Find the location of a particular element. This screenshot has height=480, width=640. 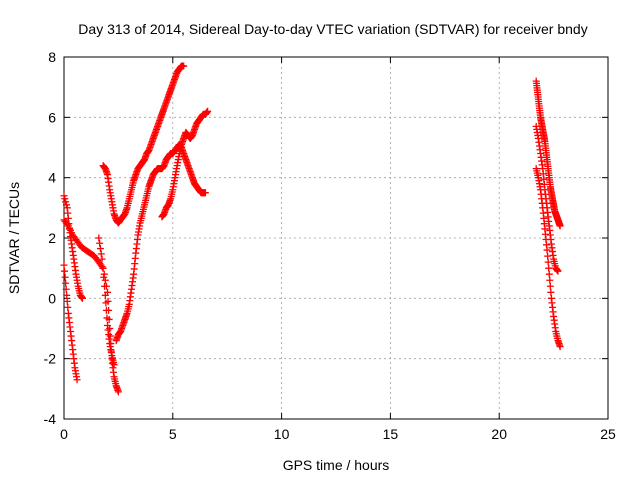

y-tick-label: 2 is located at coordinates (52, 238).